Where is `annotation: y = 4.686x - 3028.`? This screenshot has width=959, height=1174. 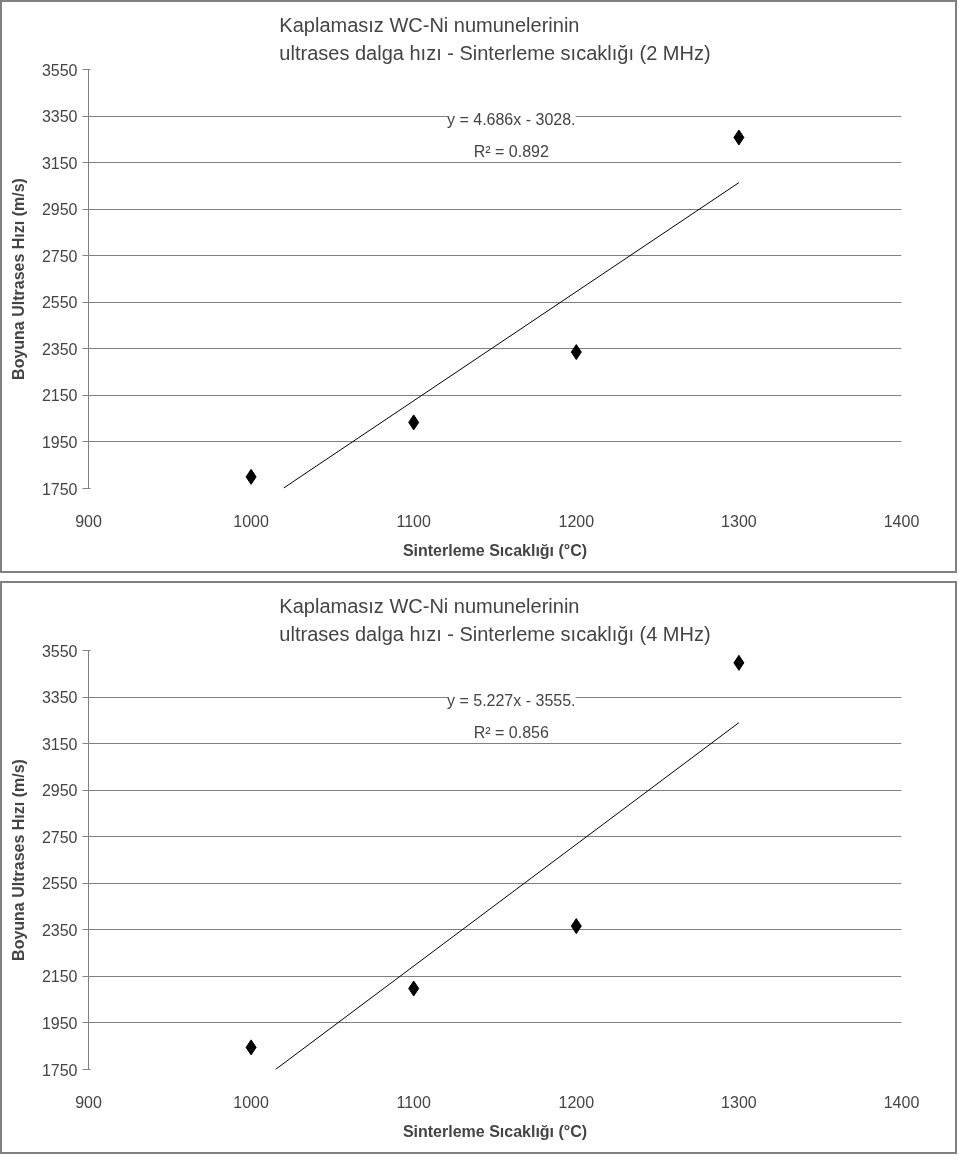
annotation: y = 4.686x - 3028. is located at coordinates (511, 120).